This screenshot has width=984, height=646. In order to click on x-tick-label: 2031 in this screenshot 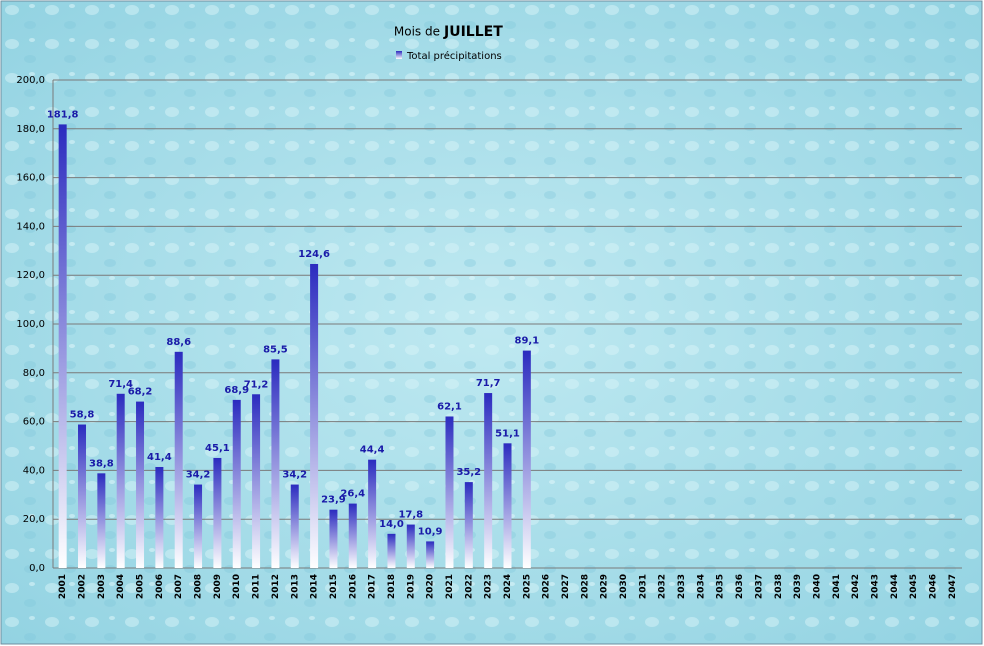, I will do `click(643, 586)`.